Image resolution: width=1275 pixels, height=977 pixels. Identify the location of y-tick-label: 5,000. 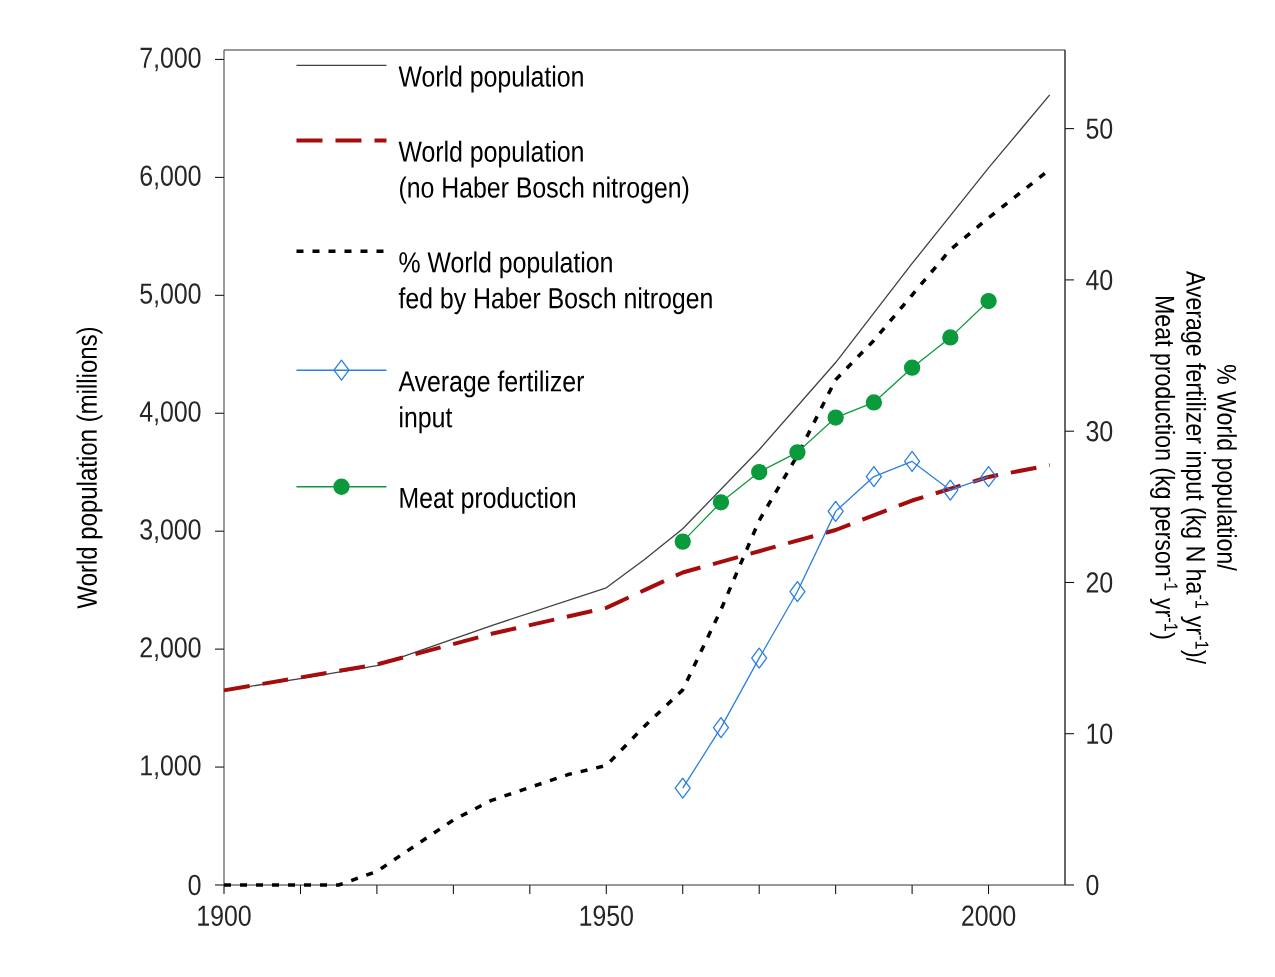
(170, 295).